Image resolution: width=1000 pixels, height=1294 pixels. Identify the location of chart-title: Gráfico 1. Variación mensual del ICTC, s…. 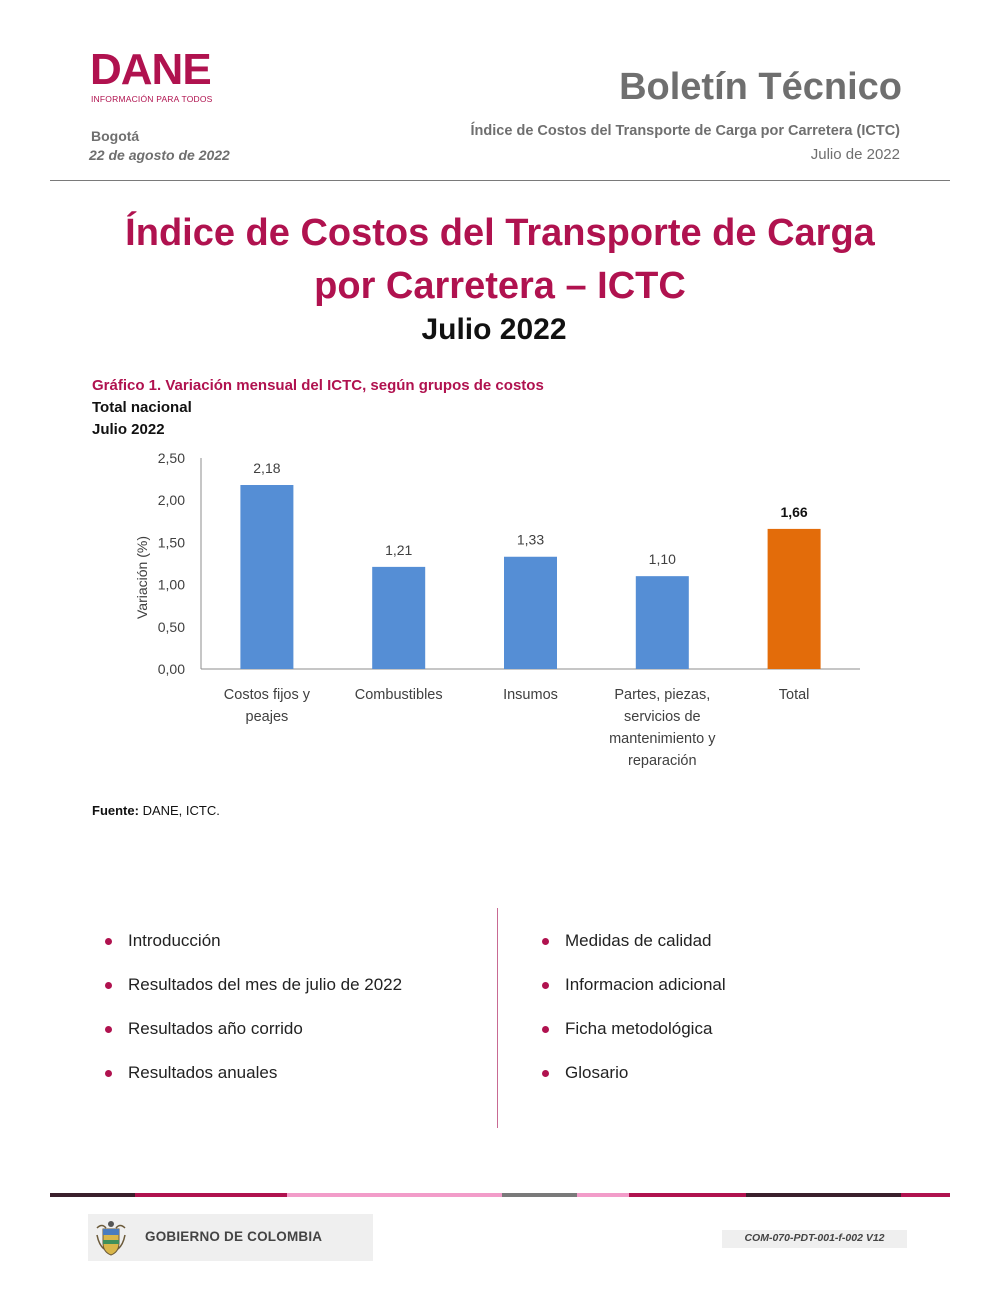
(318, 385).